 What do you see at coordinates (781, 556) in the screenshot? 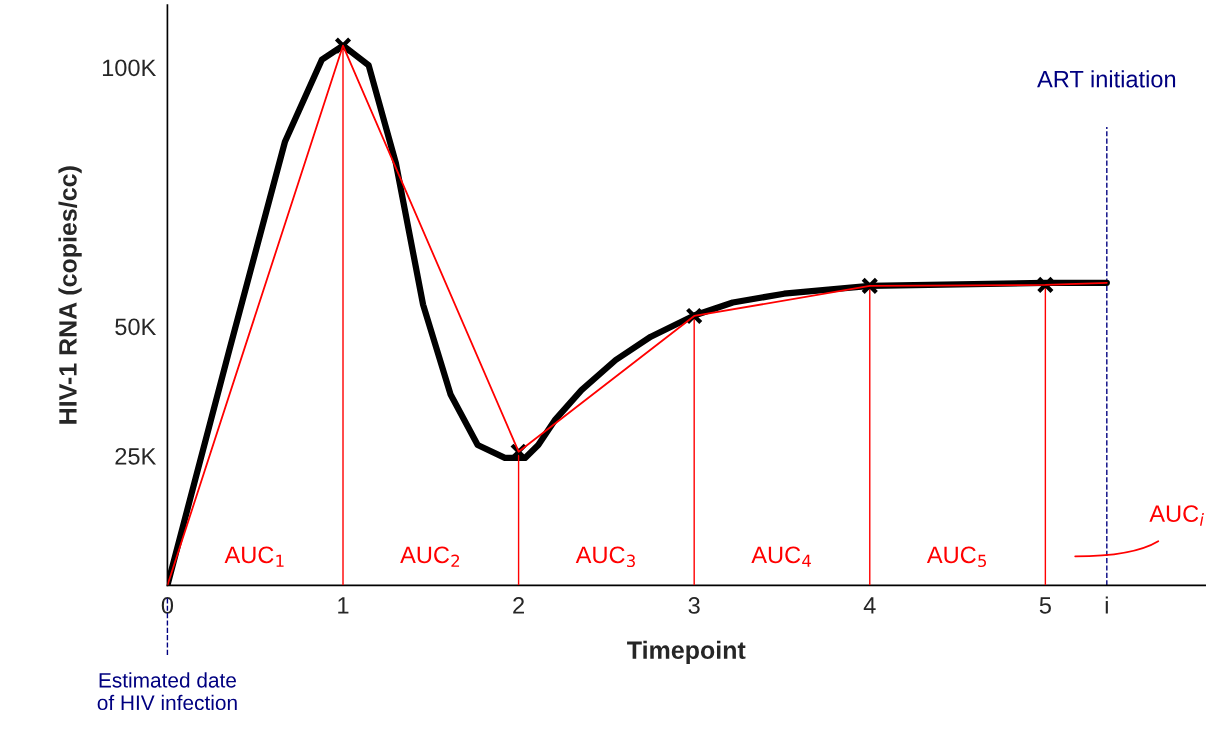
I see `annotation: AUC$_{4}$` at bounding box center [781, 556].